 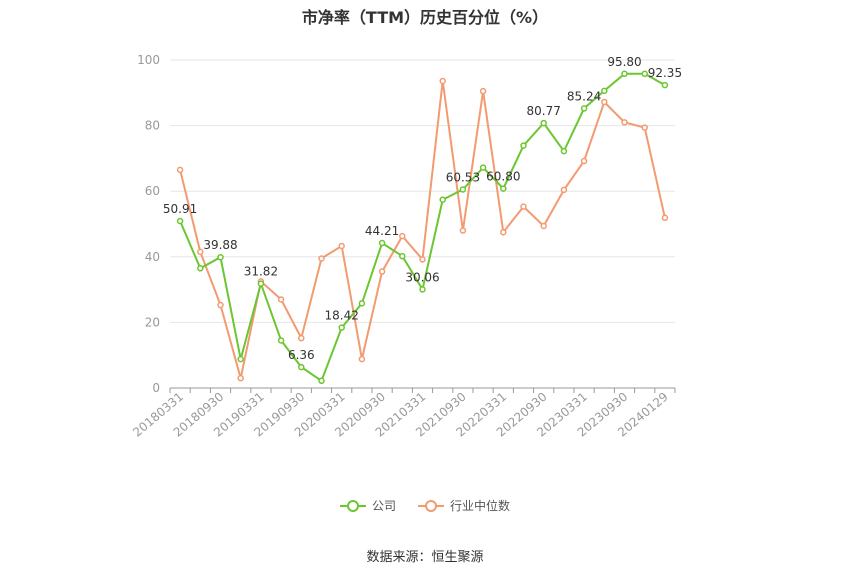 What do you see at coordinates (503, 177) in the screenshot?
I see `data-label: 60.80` at bounding box center [503, 177].